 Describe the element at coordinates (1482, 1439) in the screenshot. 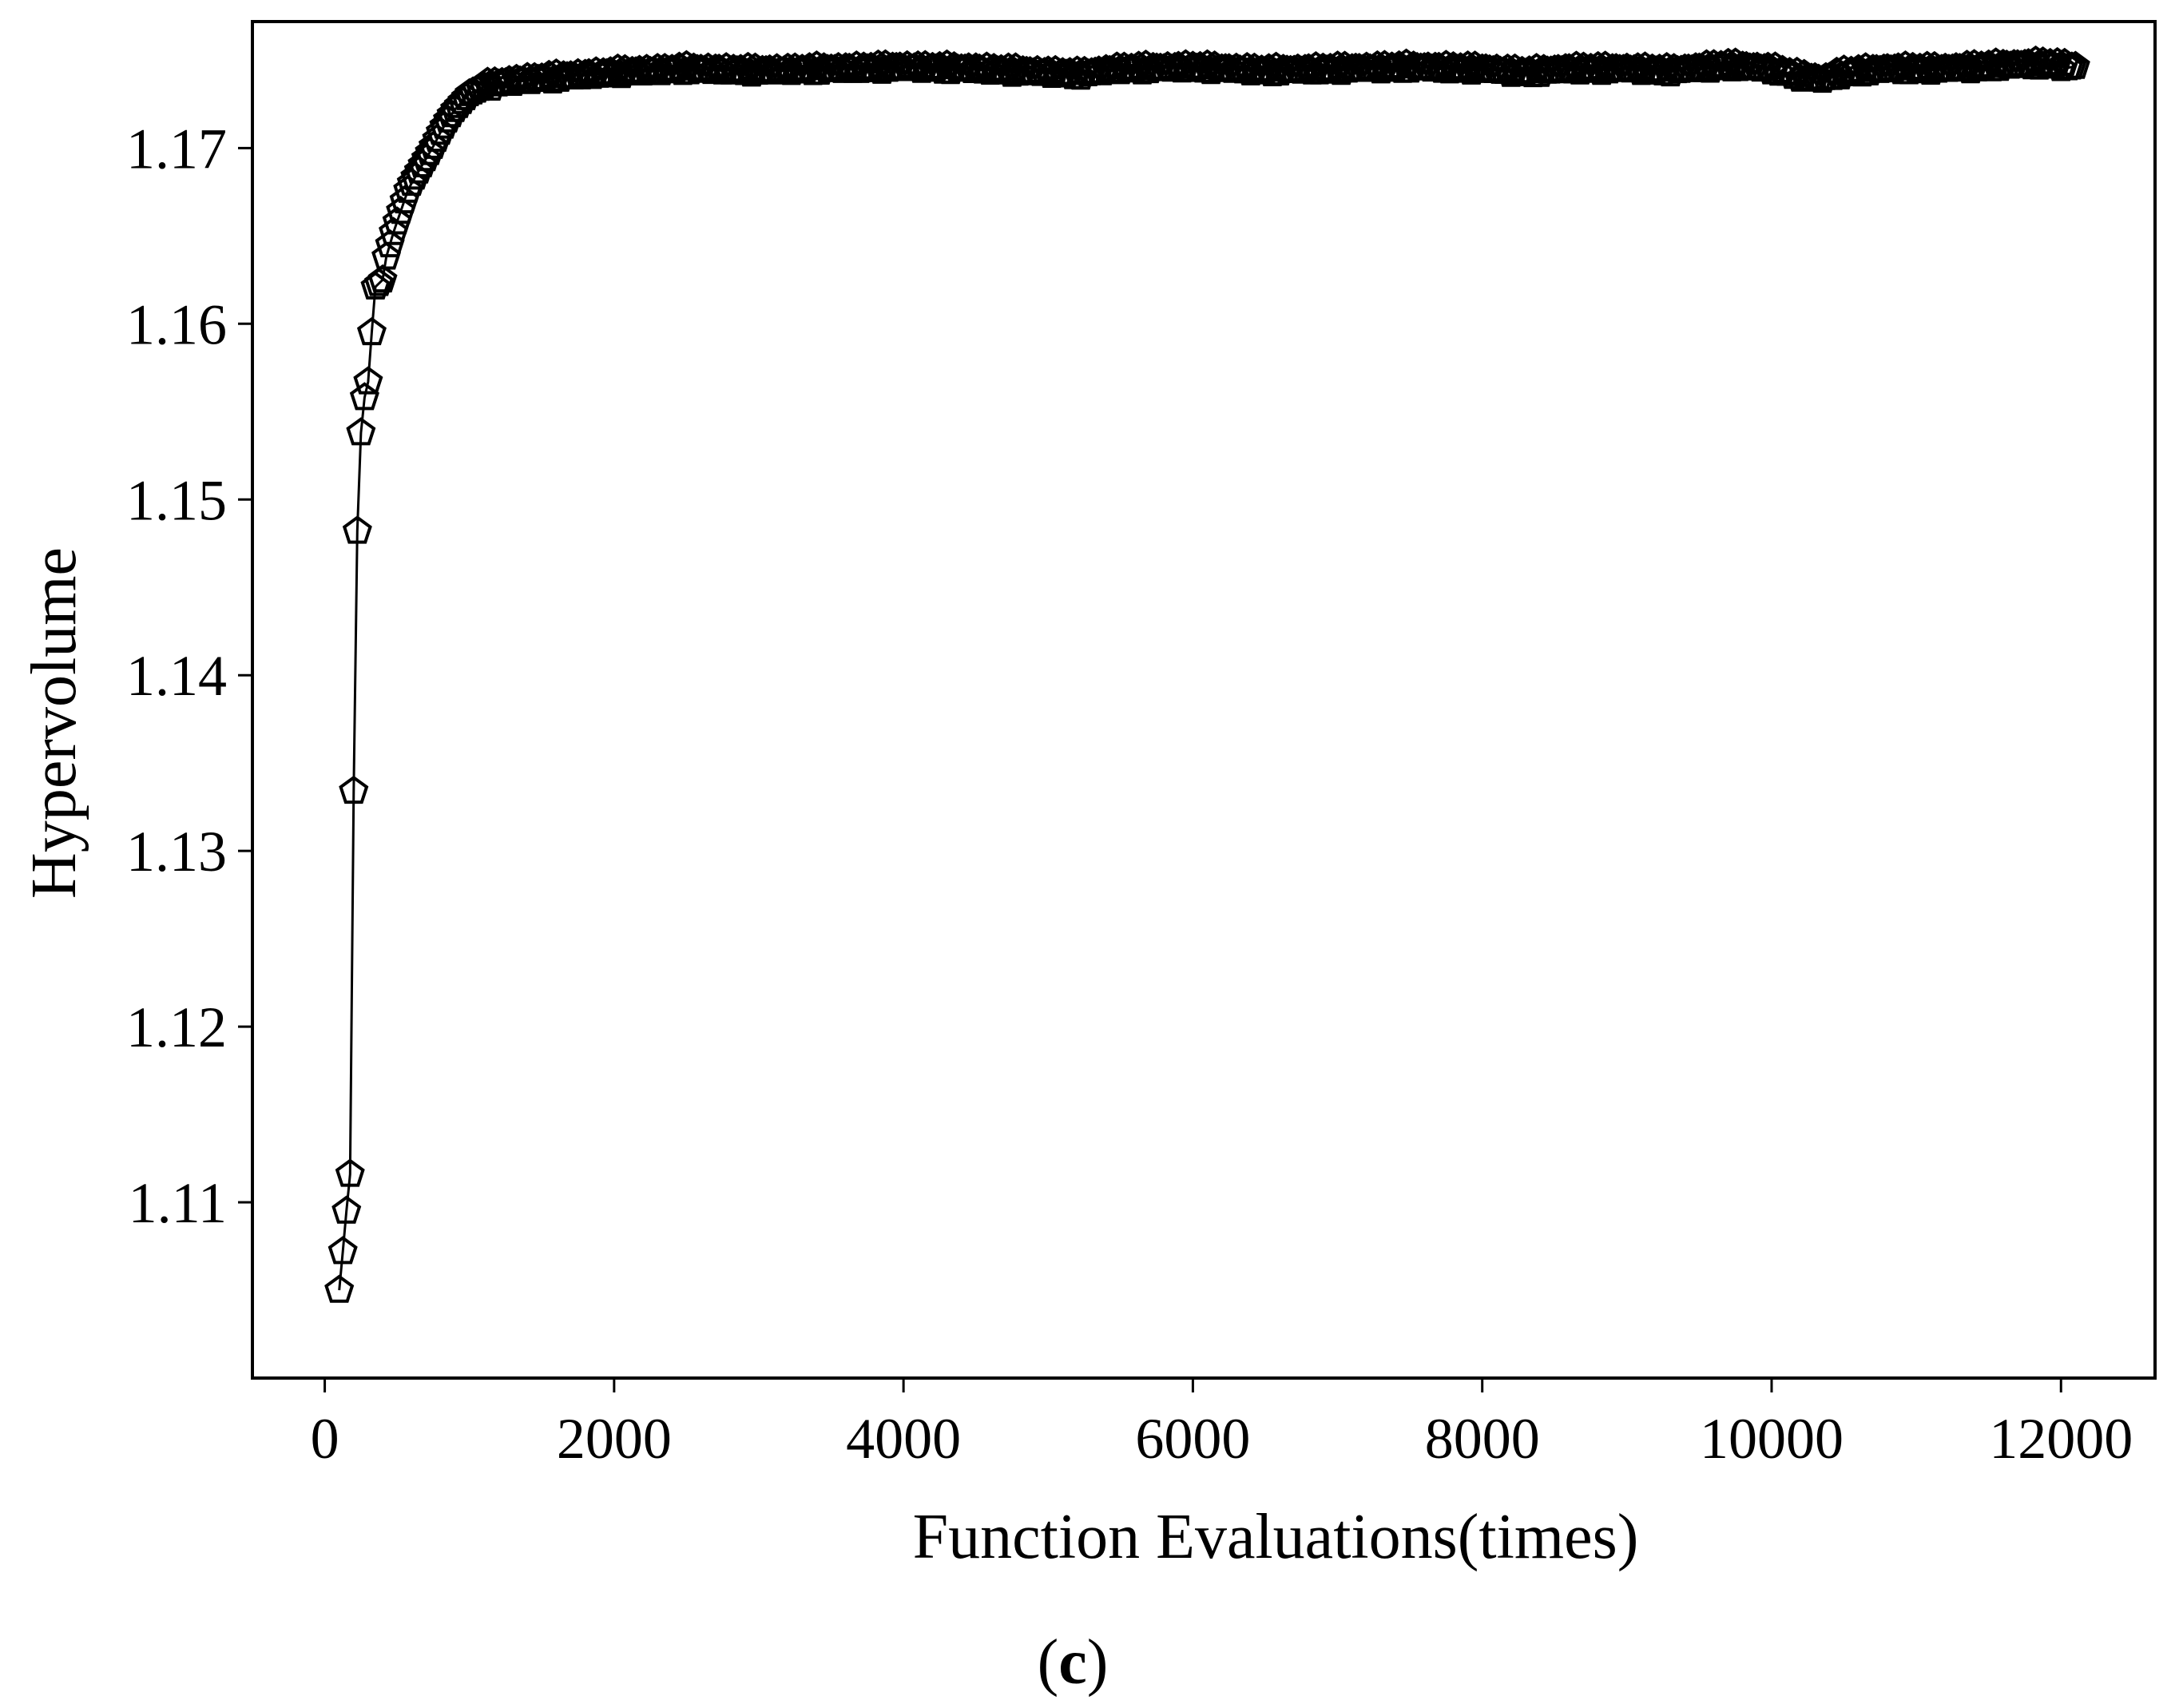

I see `x-tick-label: 8000` at that location.